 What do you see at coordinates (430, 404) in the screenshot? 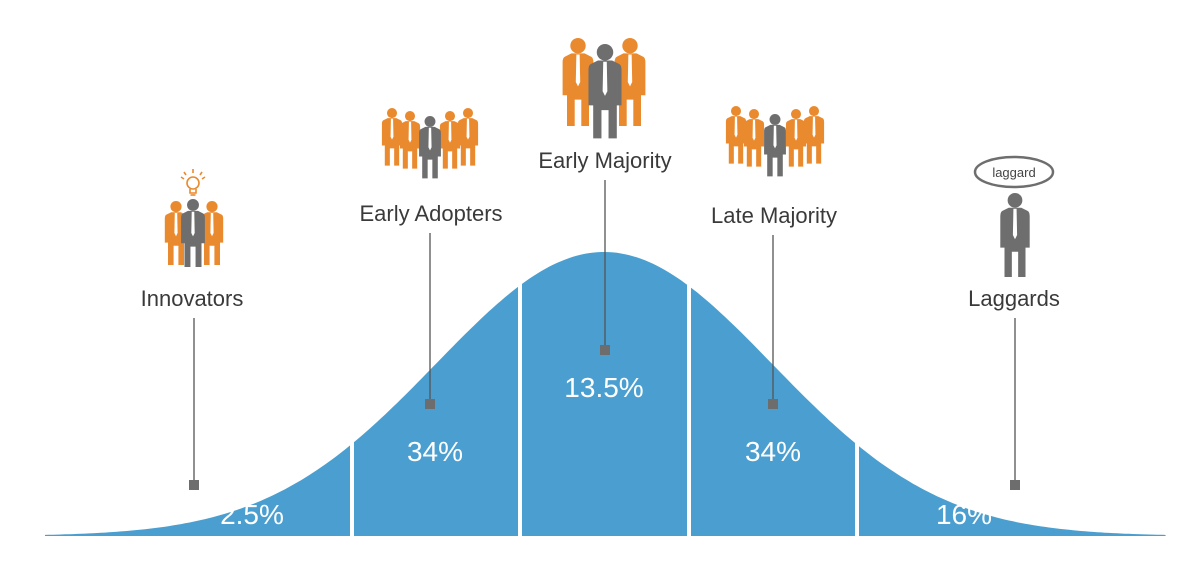
I see `early-adopters-marker` at bounding box center [430, 404].